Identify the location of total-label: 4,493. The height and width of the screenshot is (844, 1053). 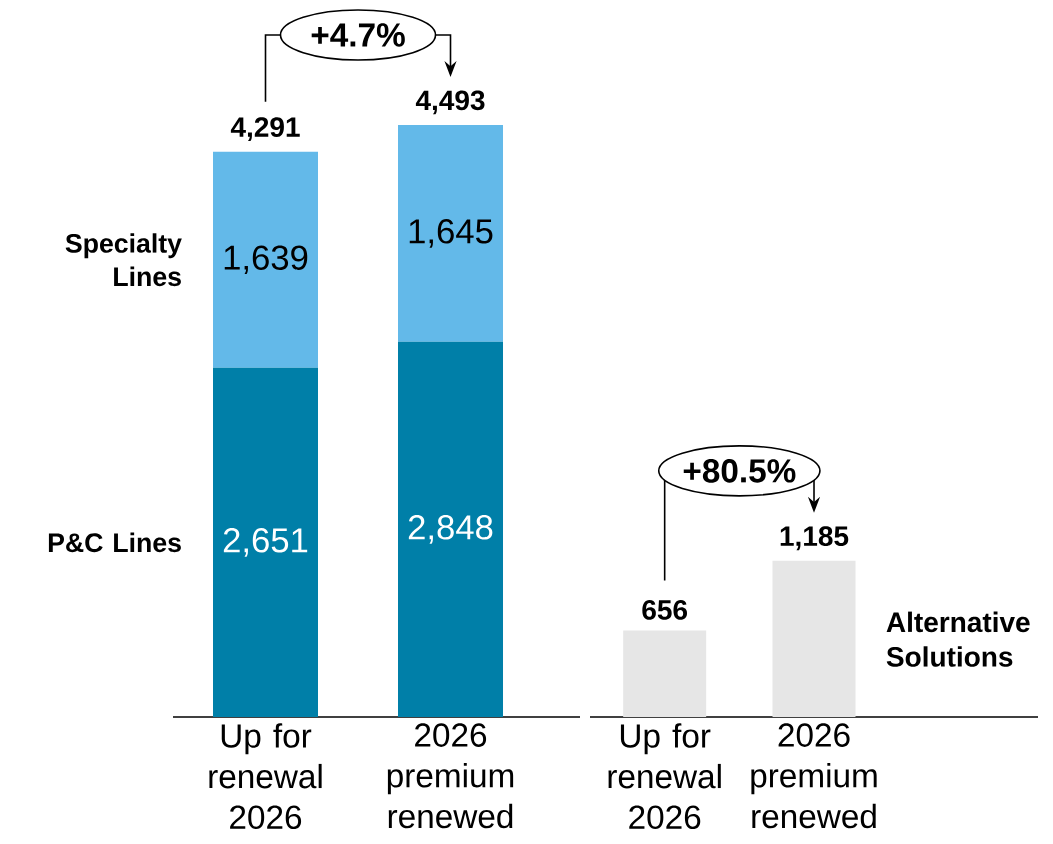
(450, 102).